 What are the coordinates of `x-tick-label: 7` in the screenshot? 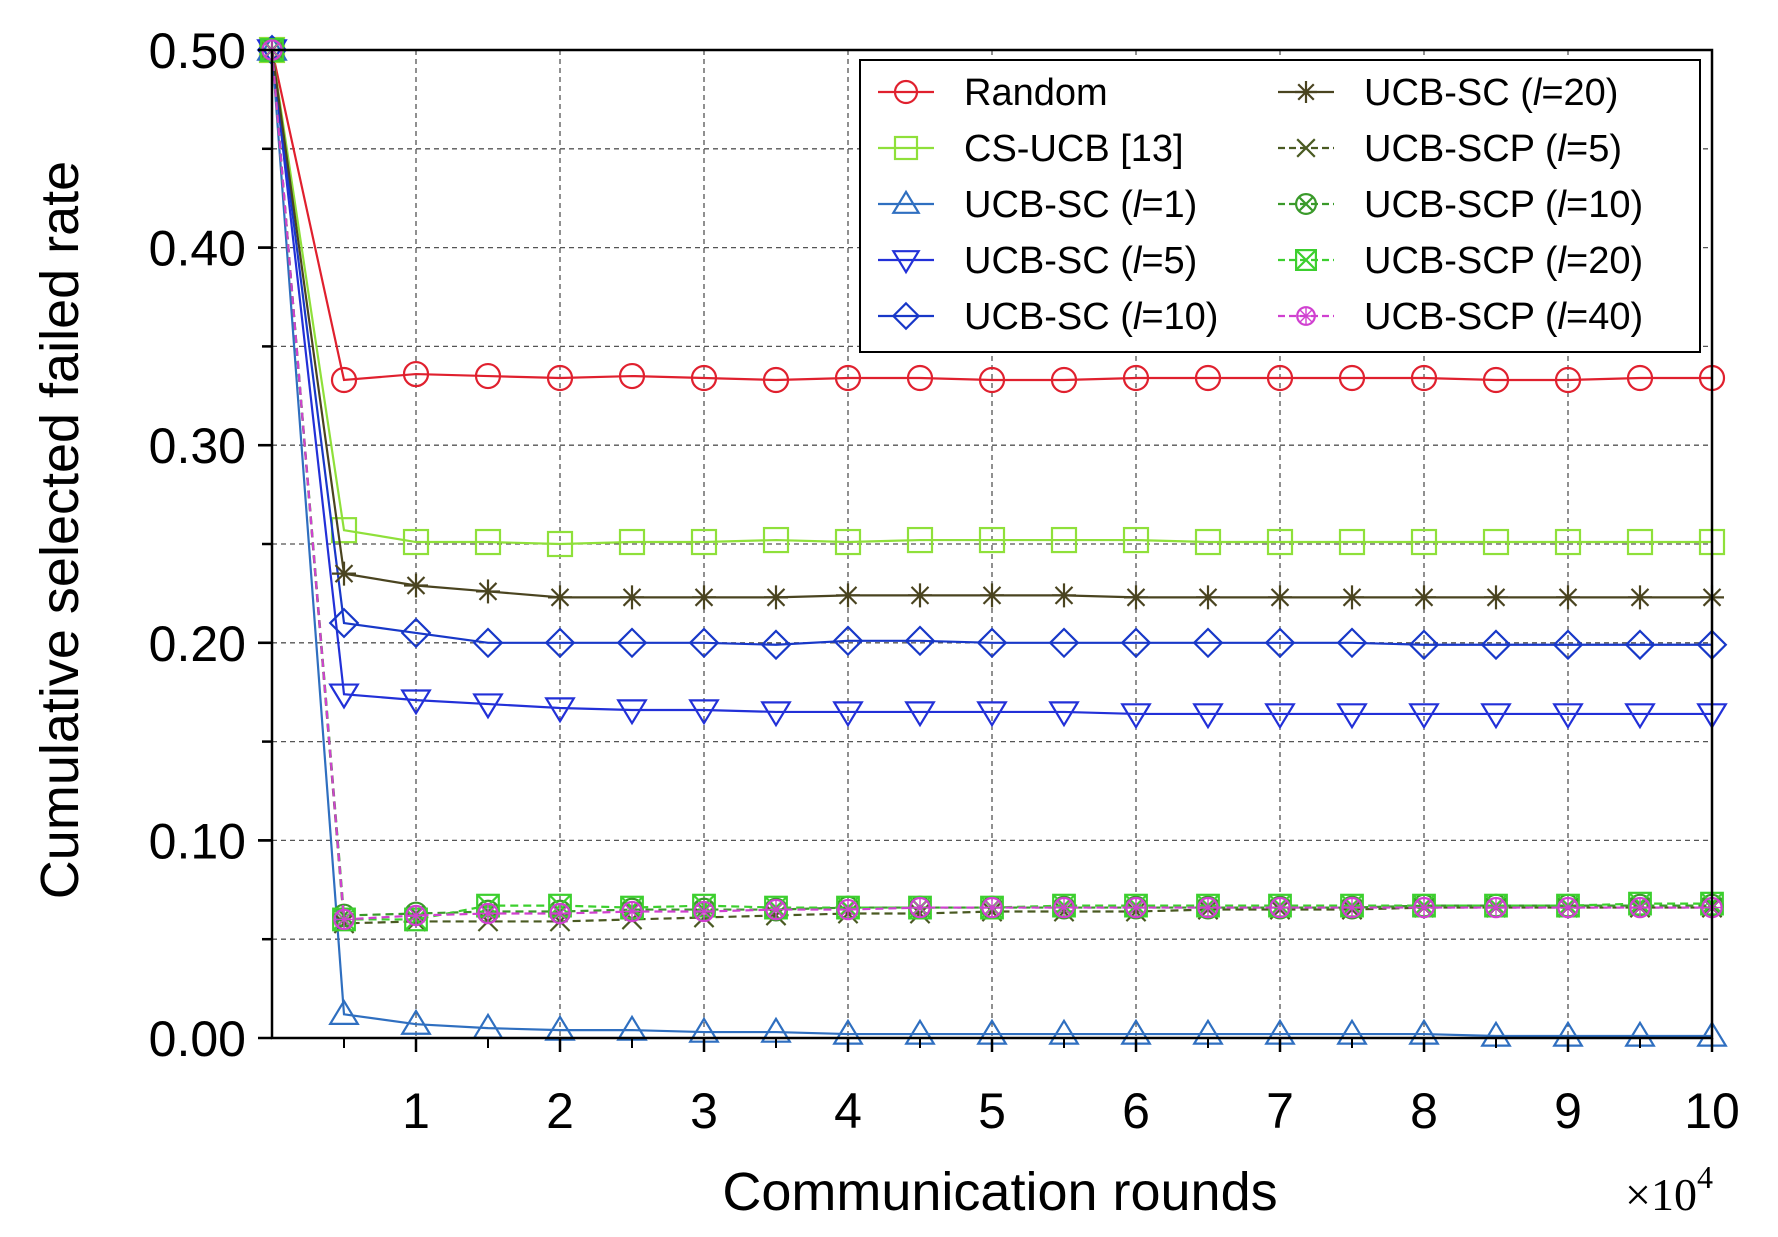 It's located at (1280, 1111).